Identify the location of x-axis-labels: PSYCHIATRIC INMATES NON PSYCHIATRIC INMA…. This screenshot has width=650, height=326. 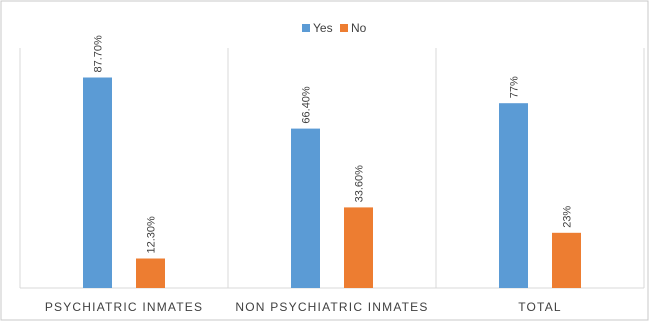
(303, 307).